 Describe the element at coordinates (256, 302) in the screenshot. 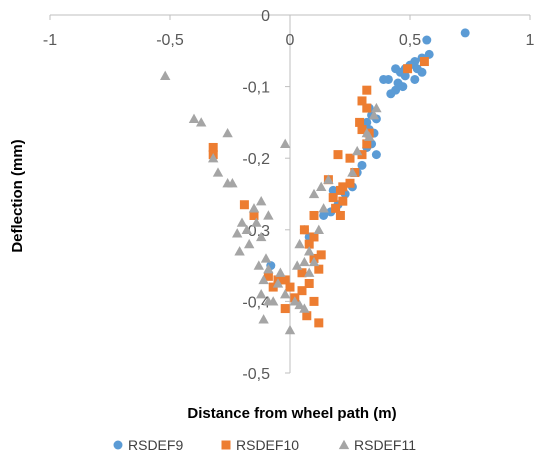

I see `y-tick-label: -0,4` at that location.